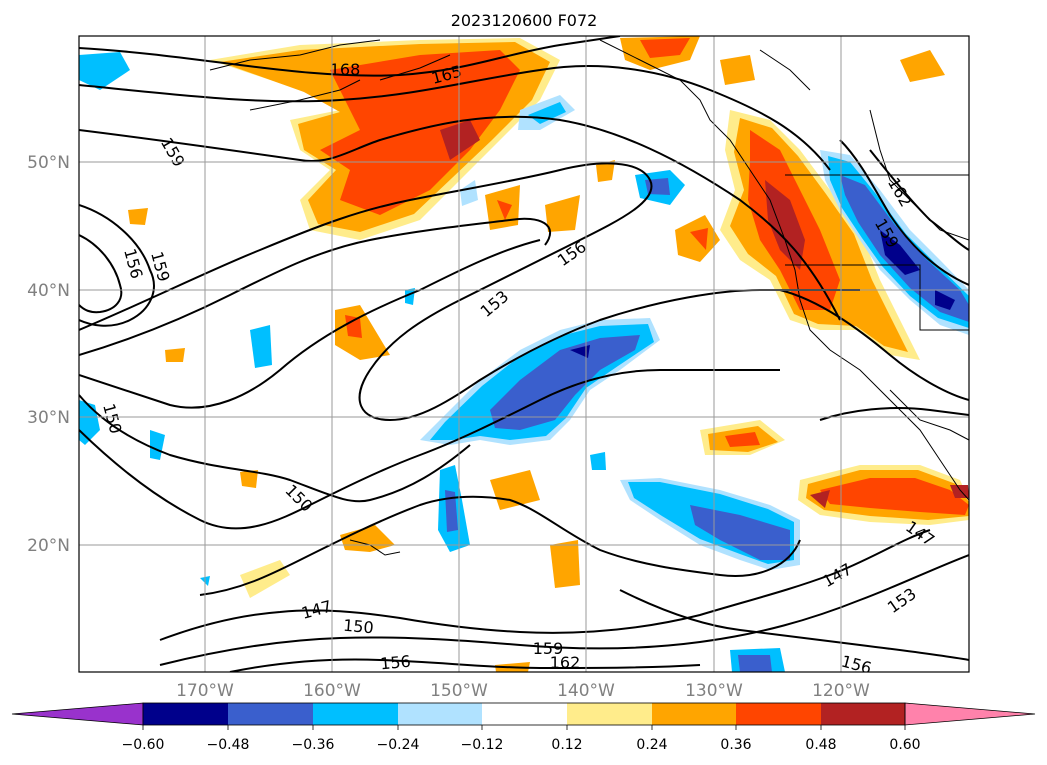  Describe the element at coordinates (332, 691) in the screenshot. I see `lon-label: 160°W` at that location.